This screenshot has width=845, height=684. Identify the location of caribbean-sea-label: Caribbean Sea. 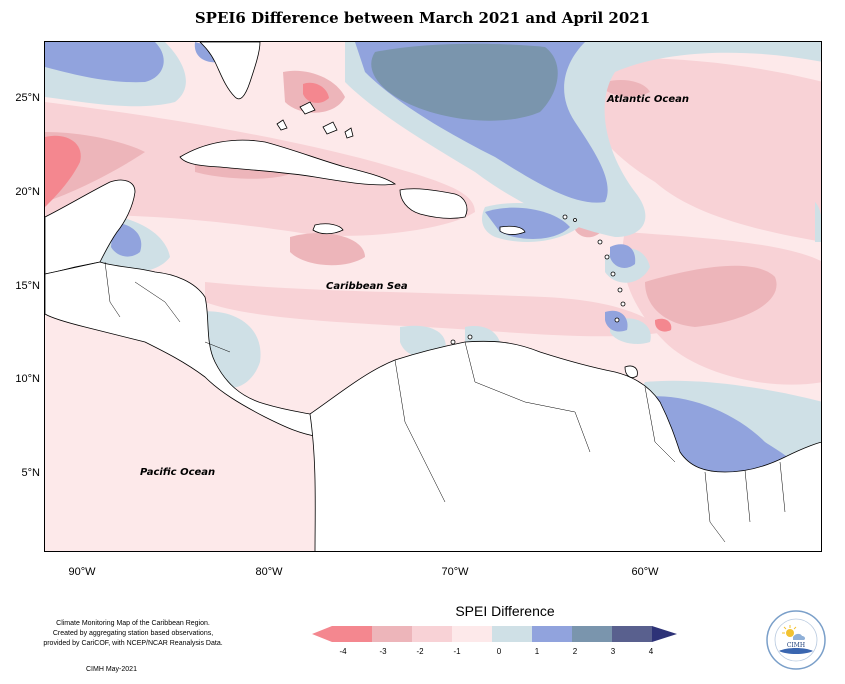
(367, 286).